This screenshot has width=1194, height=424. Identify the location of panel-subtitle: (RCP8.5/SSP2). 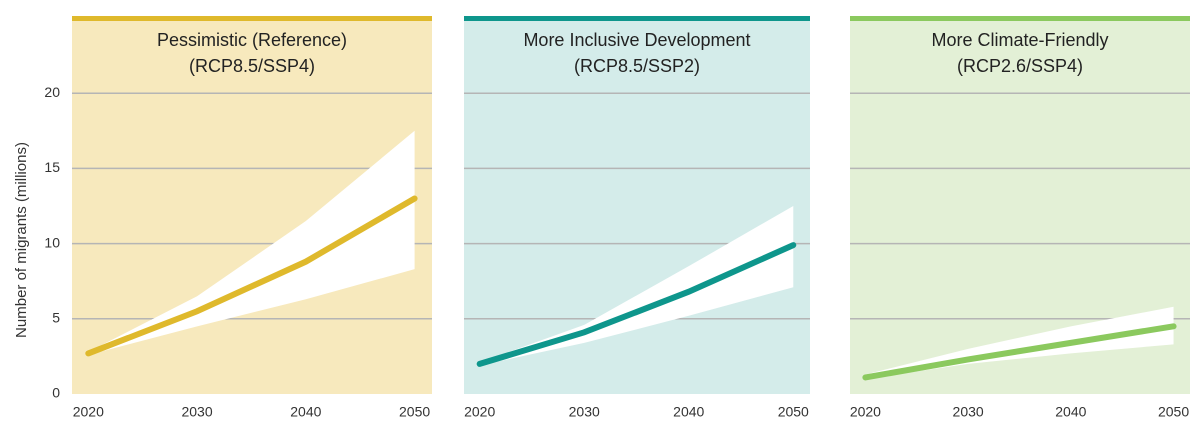
(637, 66).